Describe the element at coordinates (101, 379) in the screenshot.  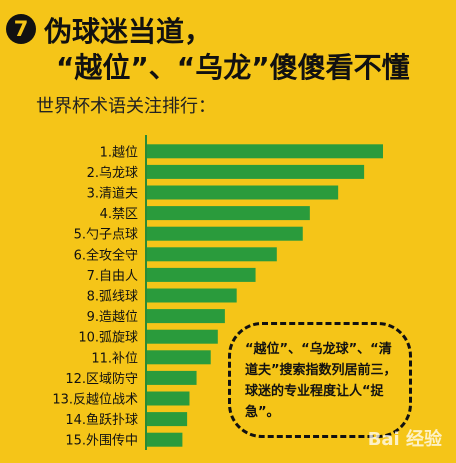
I see `category-label-12: 12.区域防守` at that location.